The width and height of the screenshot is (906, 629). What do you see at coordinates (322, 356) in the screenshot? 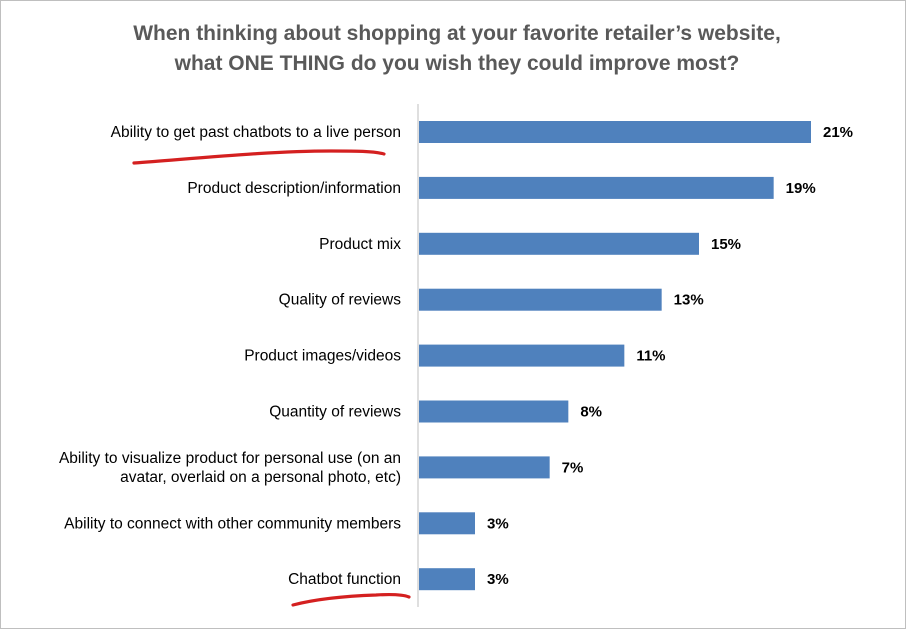
I see `category-label: Product images/videos` at bounding box center [322, 356].